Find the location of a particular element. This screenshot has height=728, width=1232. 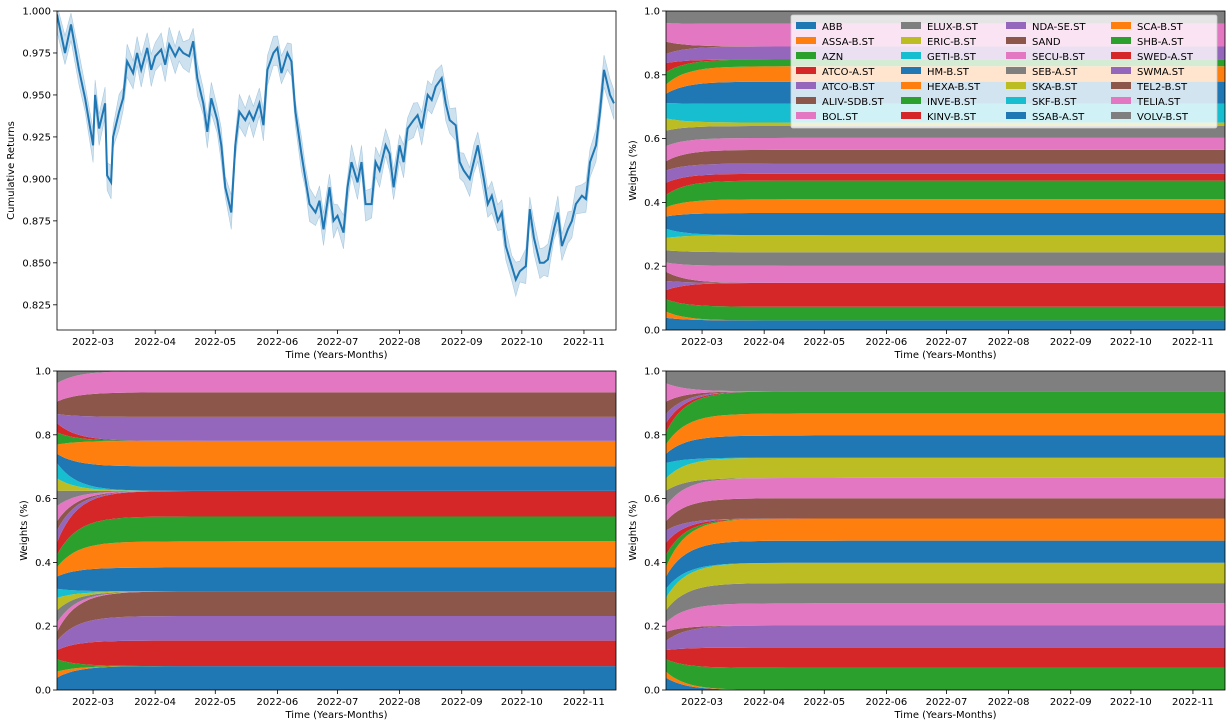

top-right-x-tick-label-3: 2022-06 is located at coordinates (886, 342).